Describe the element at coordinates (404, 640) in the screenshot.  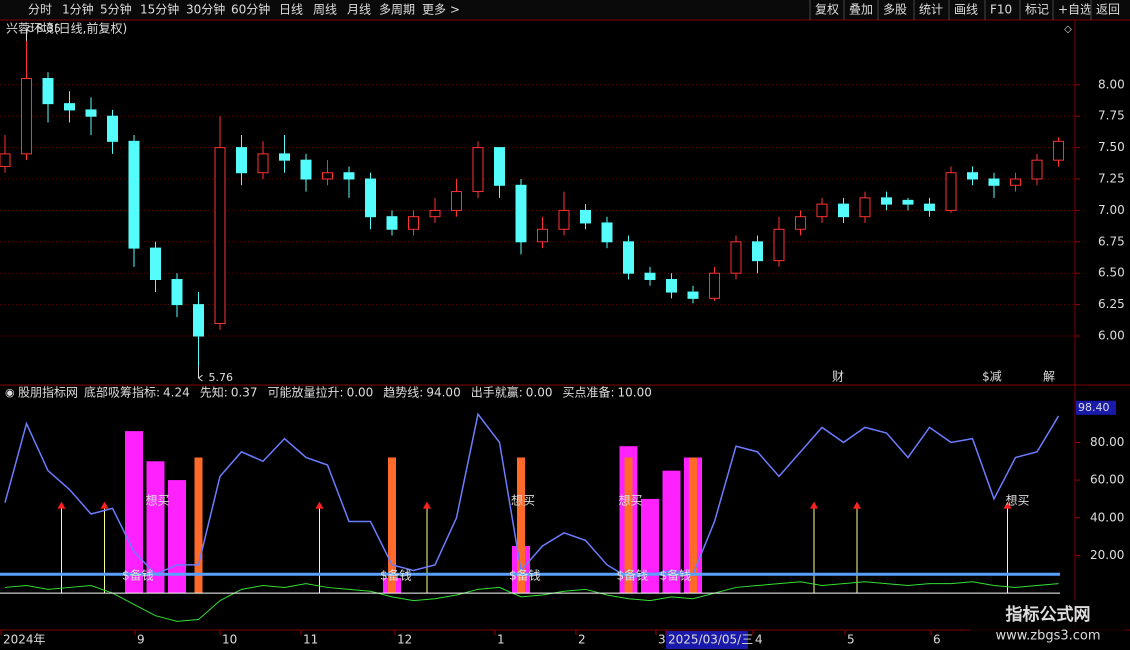
I see `x-tick-label: 12` at that location.